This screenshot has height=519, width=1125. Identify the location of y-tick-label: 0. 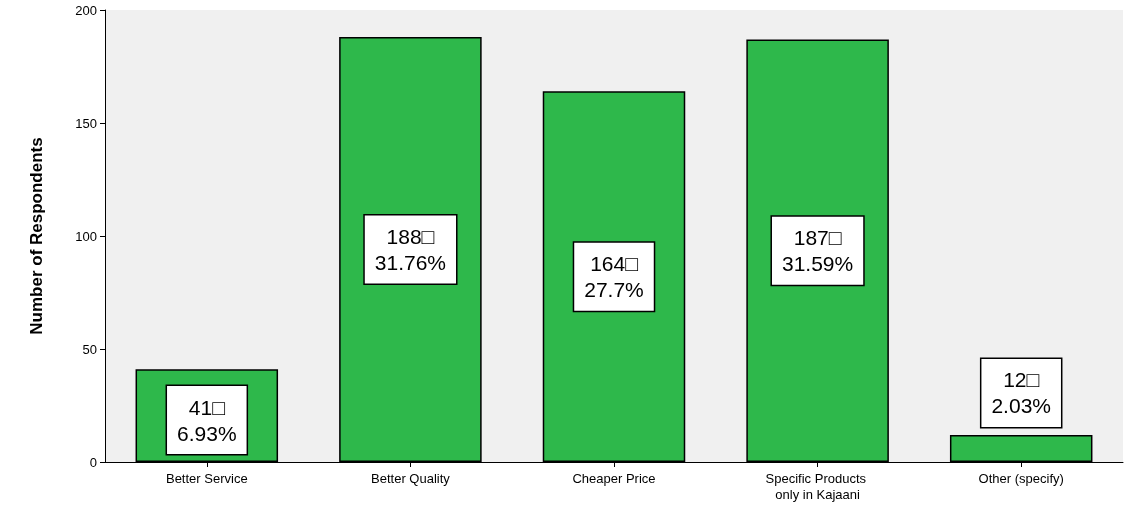
(93, 462).